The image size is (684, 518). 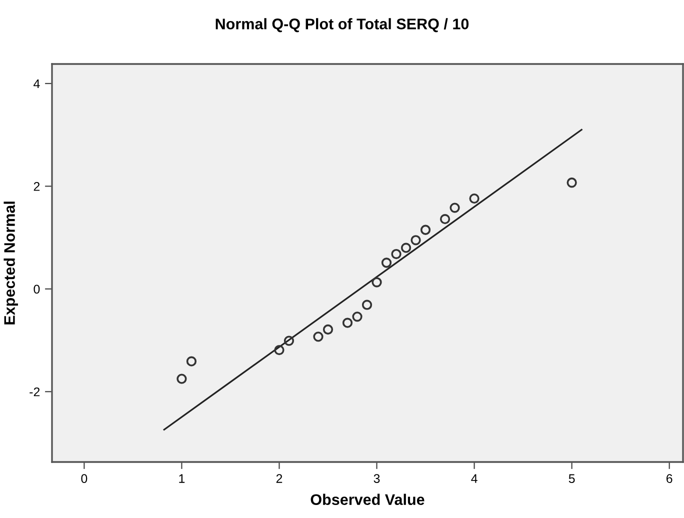 I want to click on x-tick-label: 3, so click(x=377, y=478).